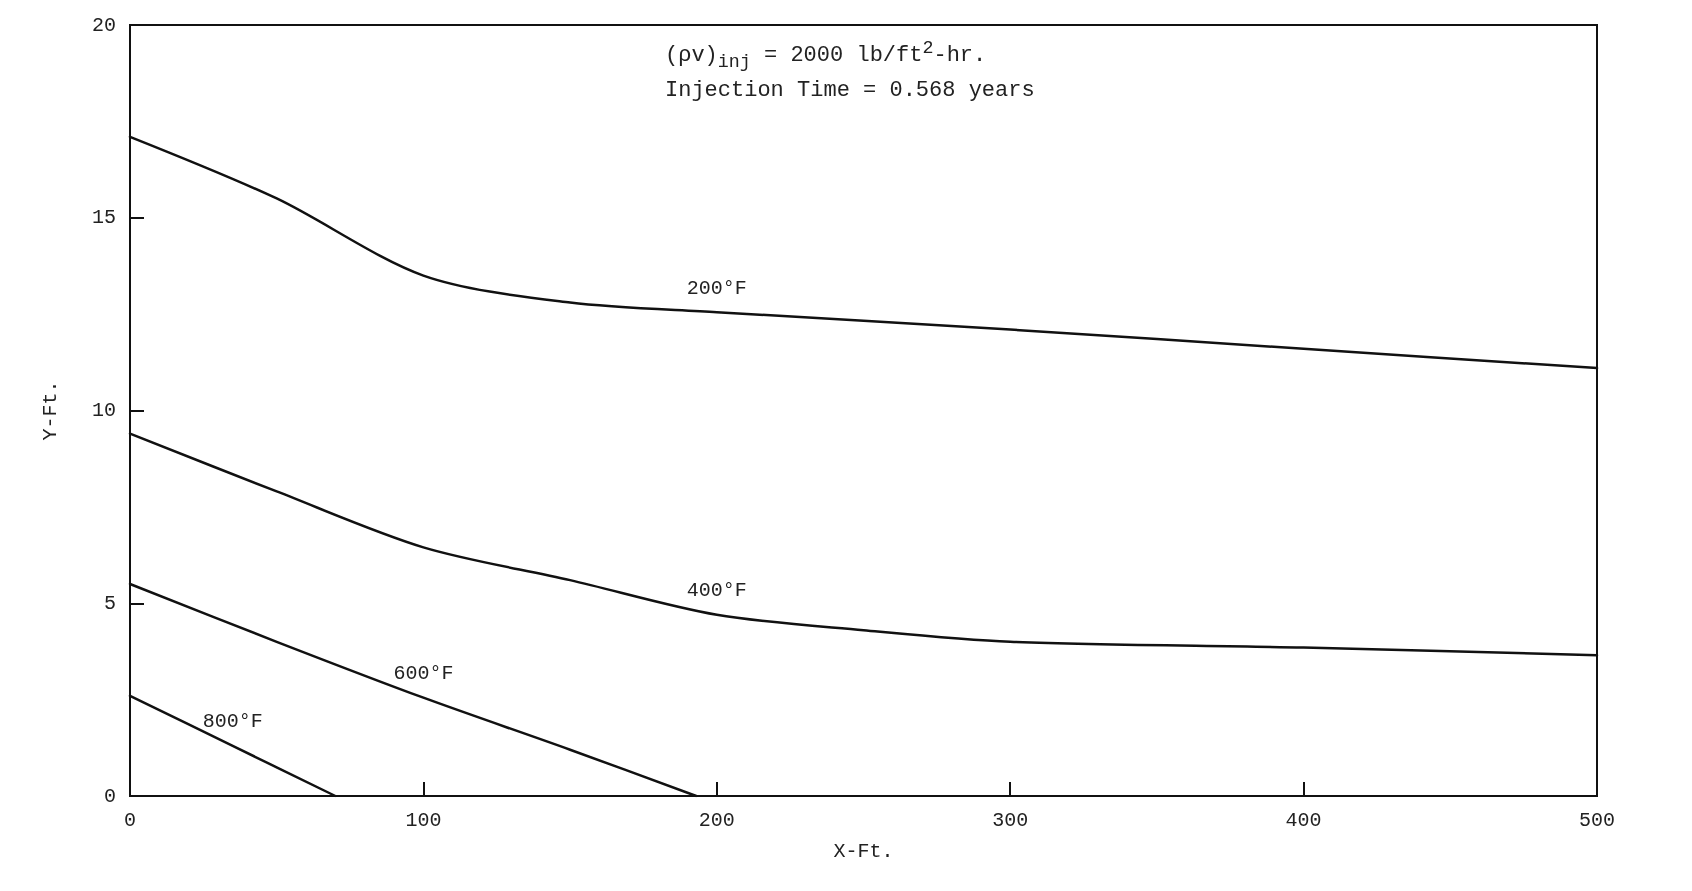 This screenshot has width=1692, height=891. I want to click on x-tick-label: 200, so click(716, 820).